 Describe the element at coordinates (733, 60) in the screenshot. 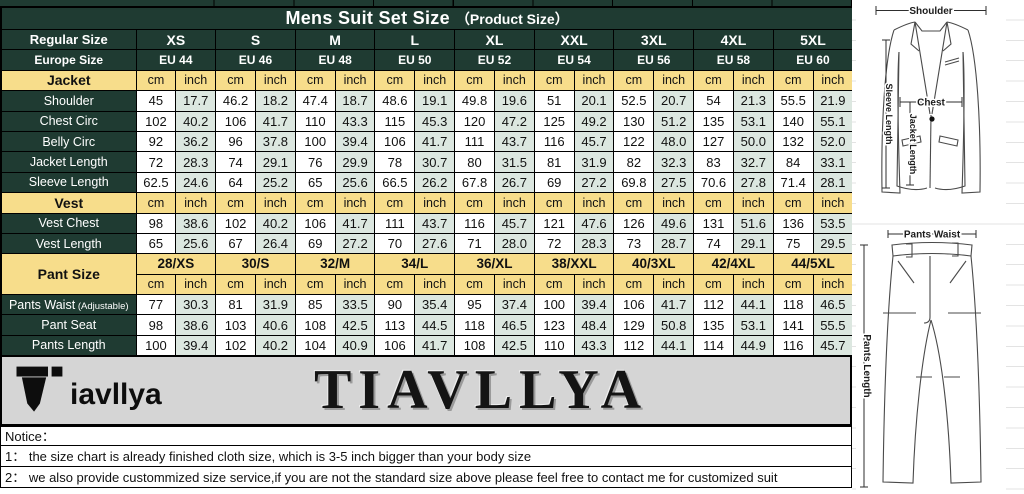

I see `europe-size-value: EU 58` at that location.